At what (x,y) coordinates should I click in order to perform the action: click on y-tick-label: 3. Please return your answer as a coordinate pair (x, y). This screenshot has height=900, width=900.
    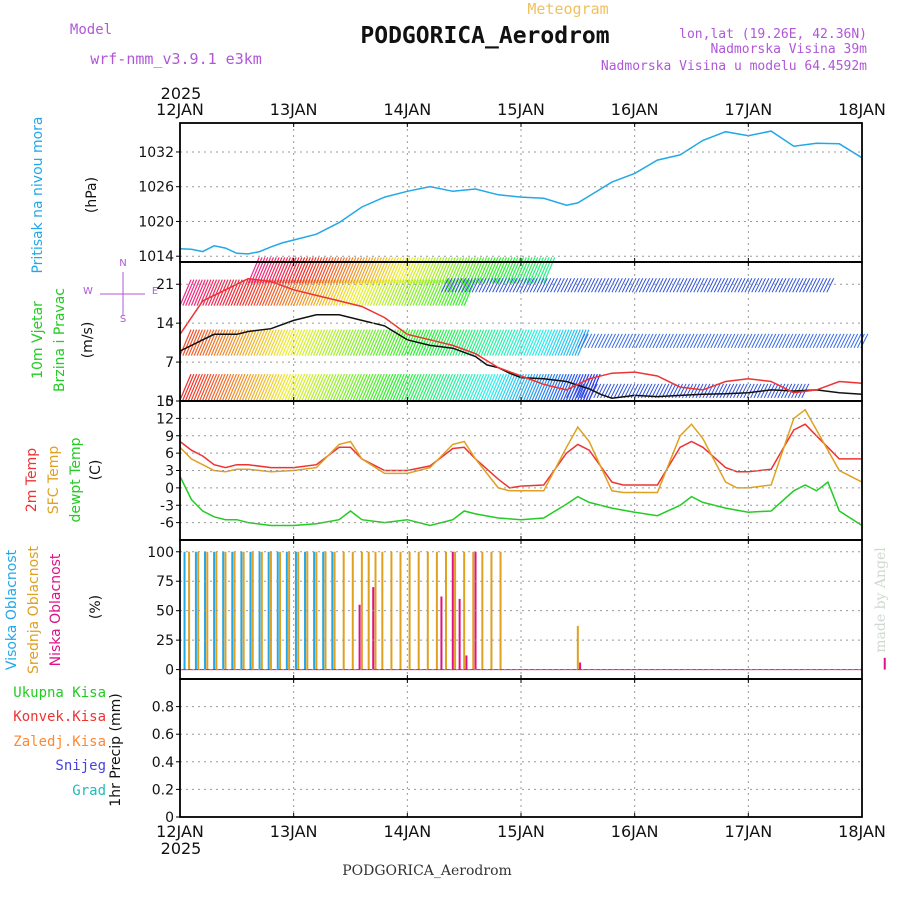
    Looking at the image, I should click on (169, 472).